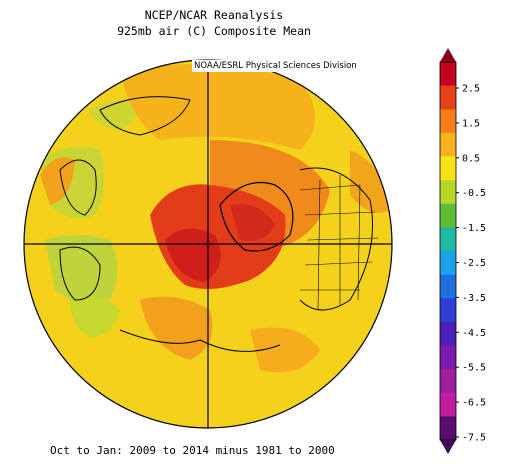 The image size is (508, 474). What do you see at coordinates (214, 31) in the screenshot?
I see `map-subtitle: 925mb air (C) Composite Mean` at bounding box center [214, 31].